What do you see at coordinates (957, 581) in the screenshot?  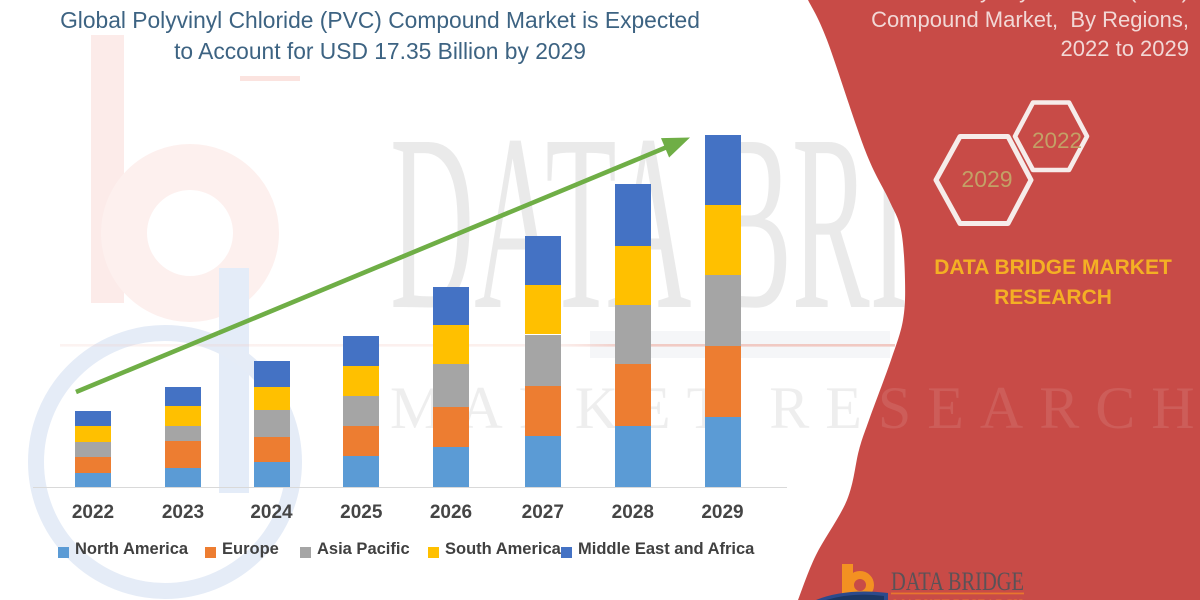 I see `svg-text: DATA BRIDGE` at bounding box center [957, 581].